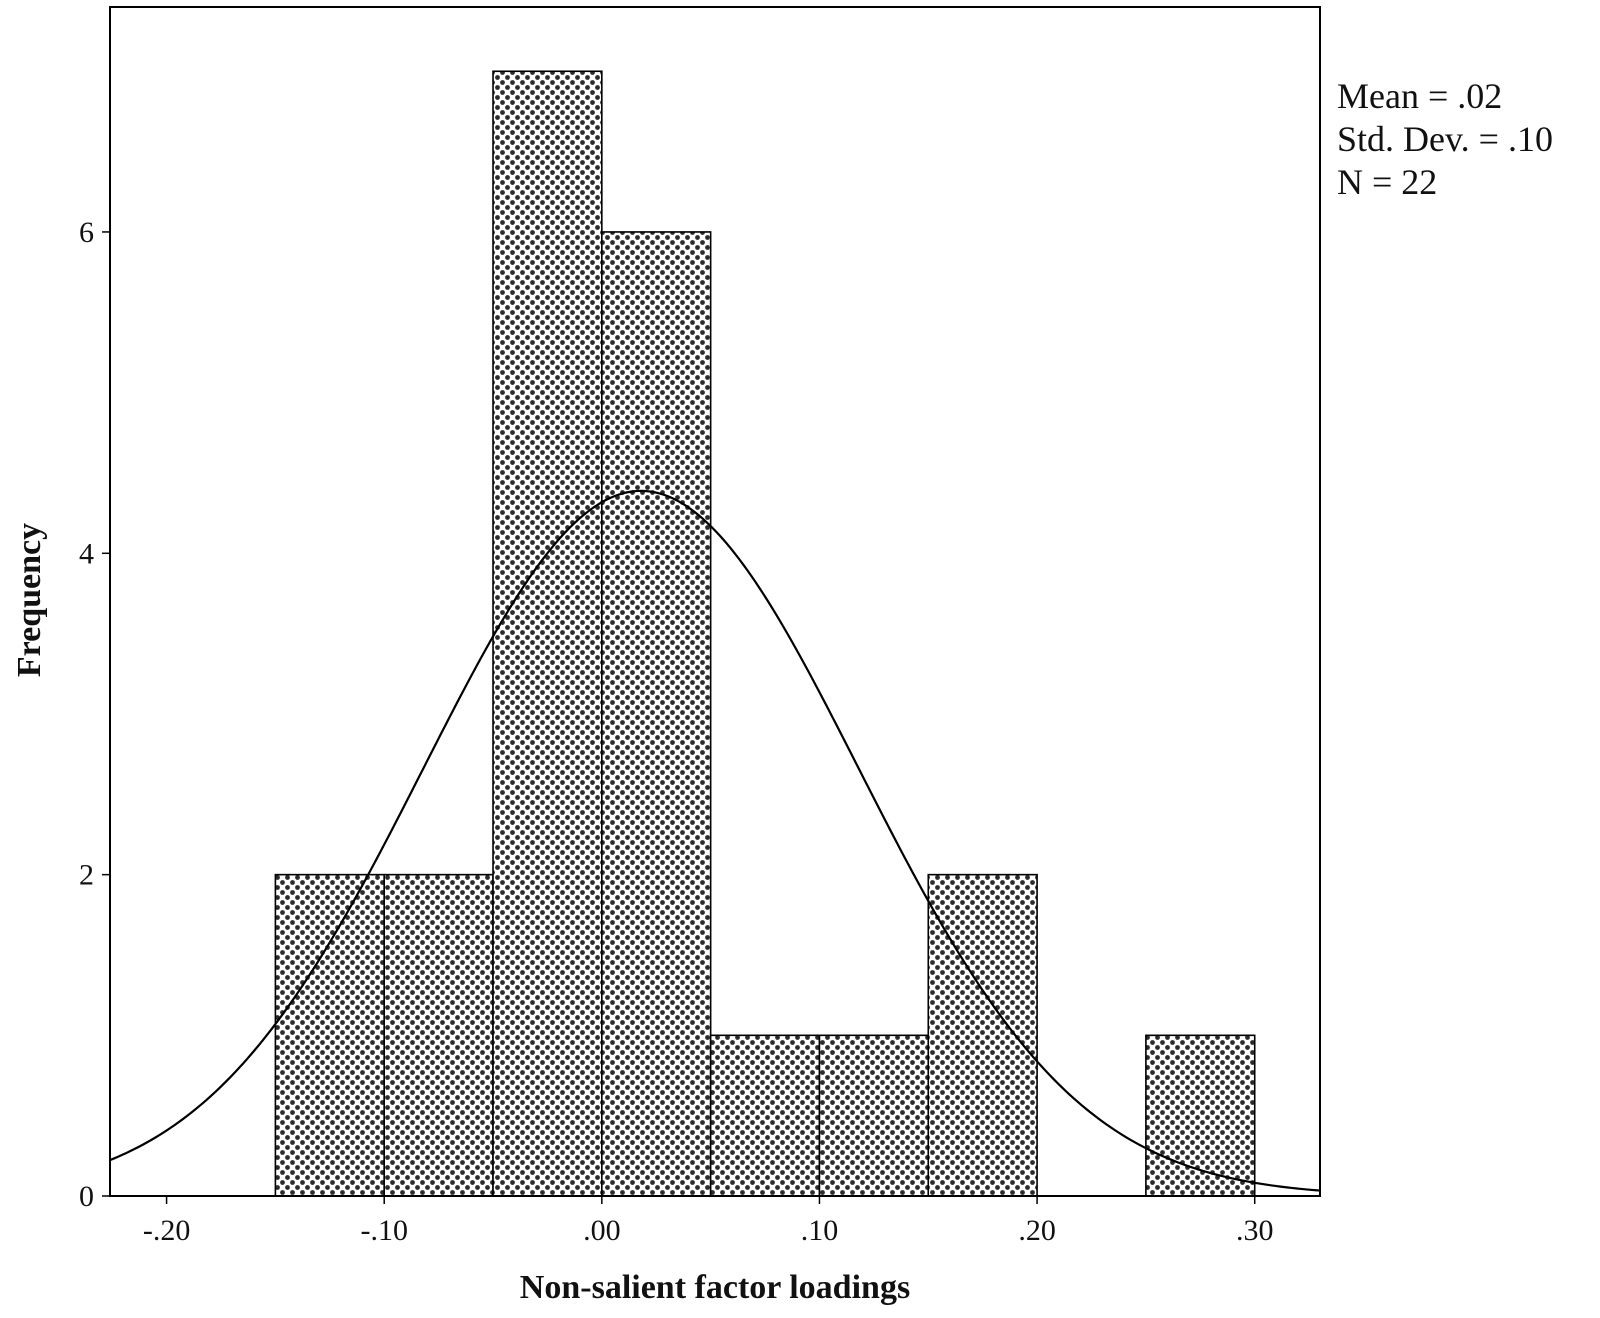 The width and height of the screenshot is (1600, 1318). I want to click on y-tick-label: 2, so click(86, 875).